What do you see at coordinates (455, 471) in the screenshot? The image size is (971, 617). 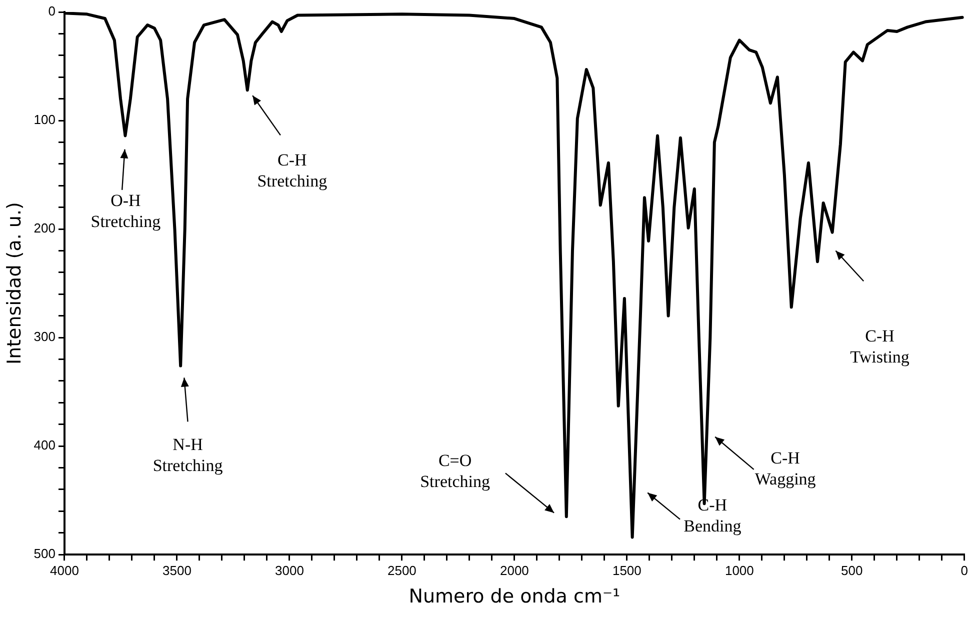 I see `annotation: C=O Stretching` at bounding box center [455, 471].